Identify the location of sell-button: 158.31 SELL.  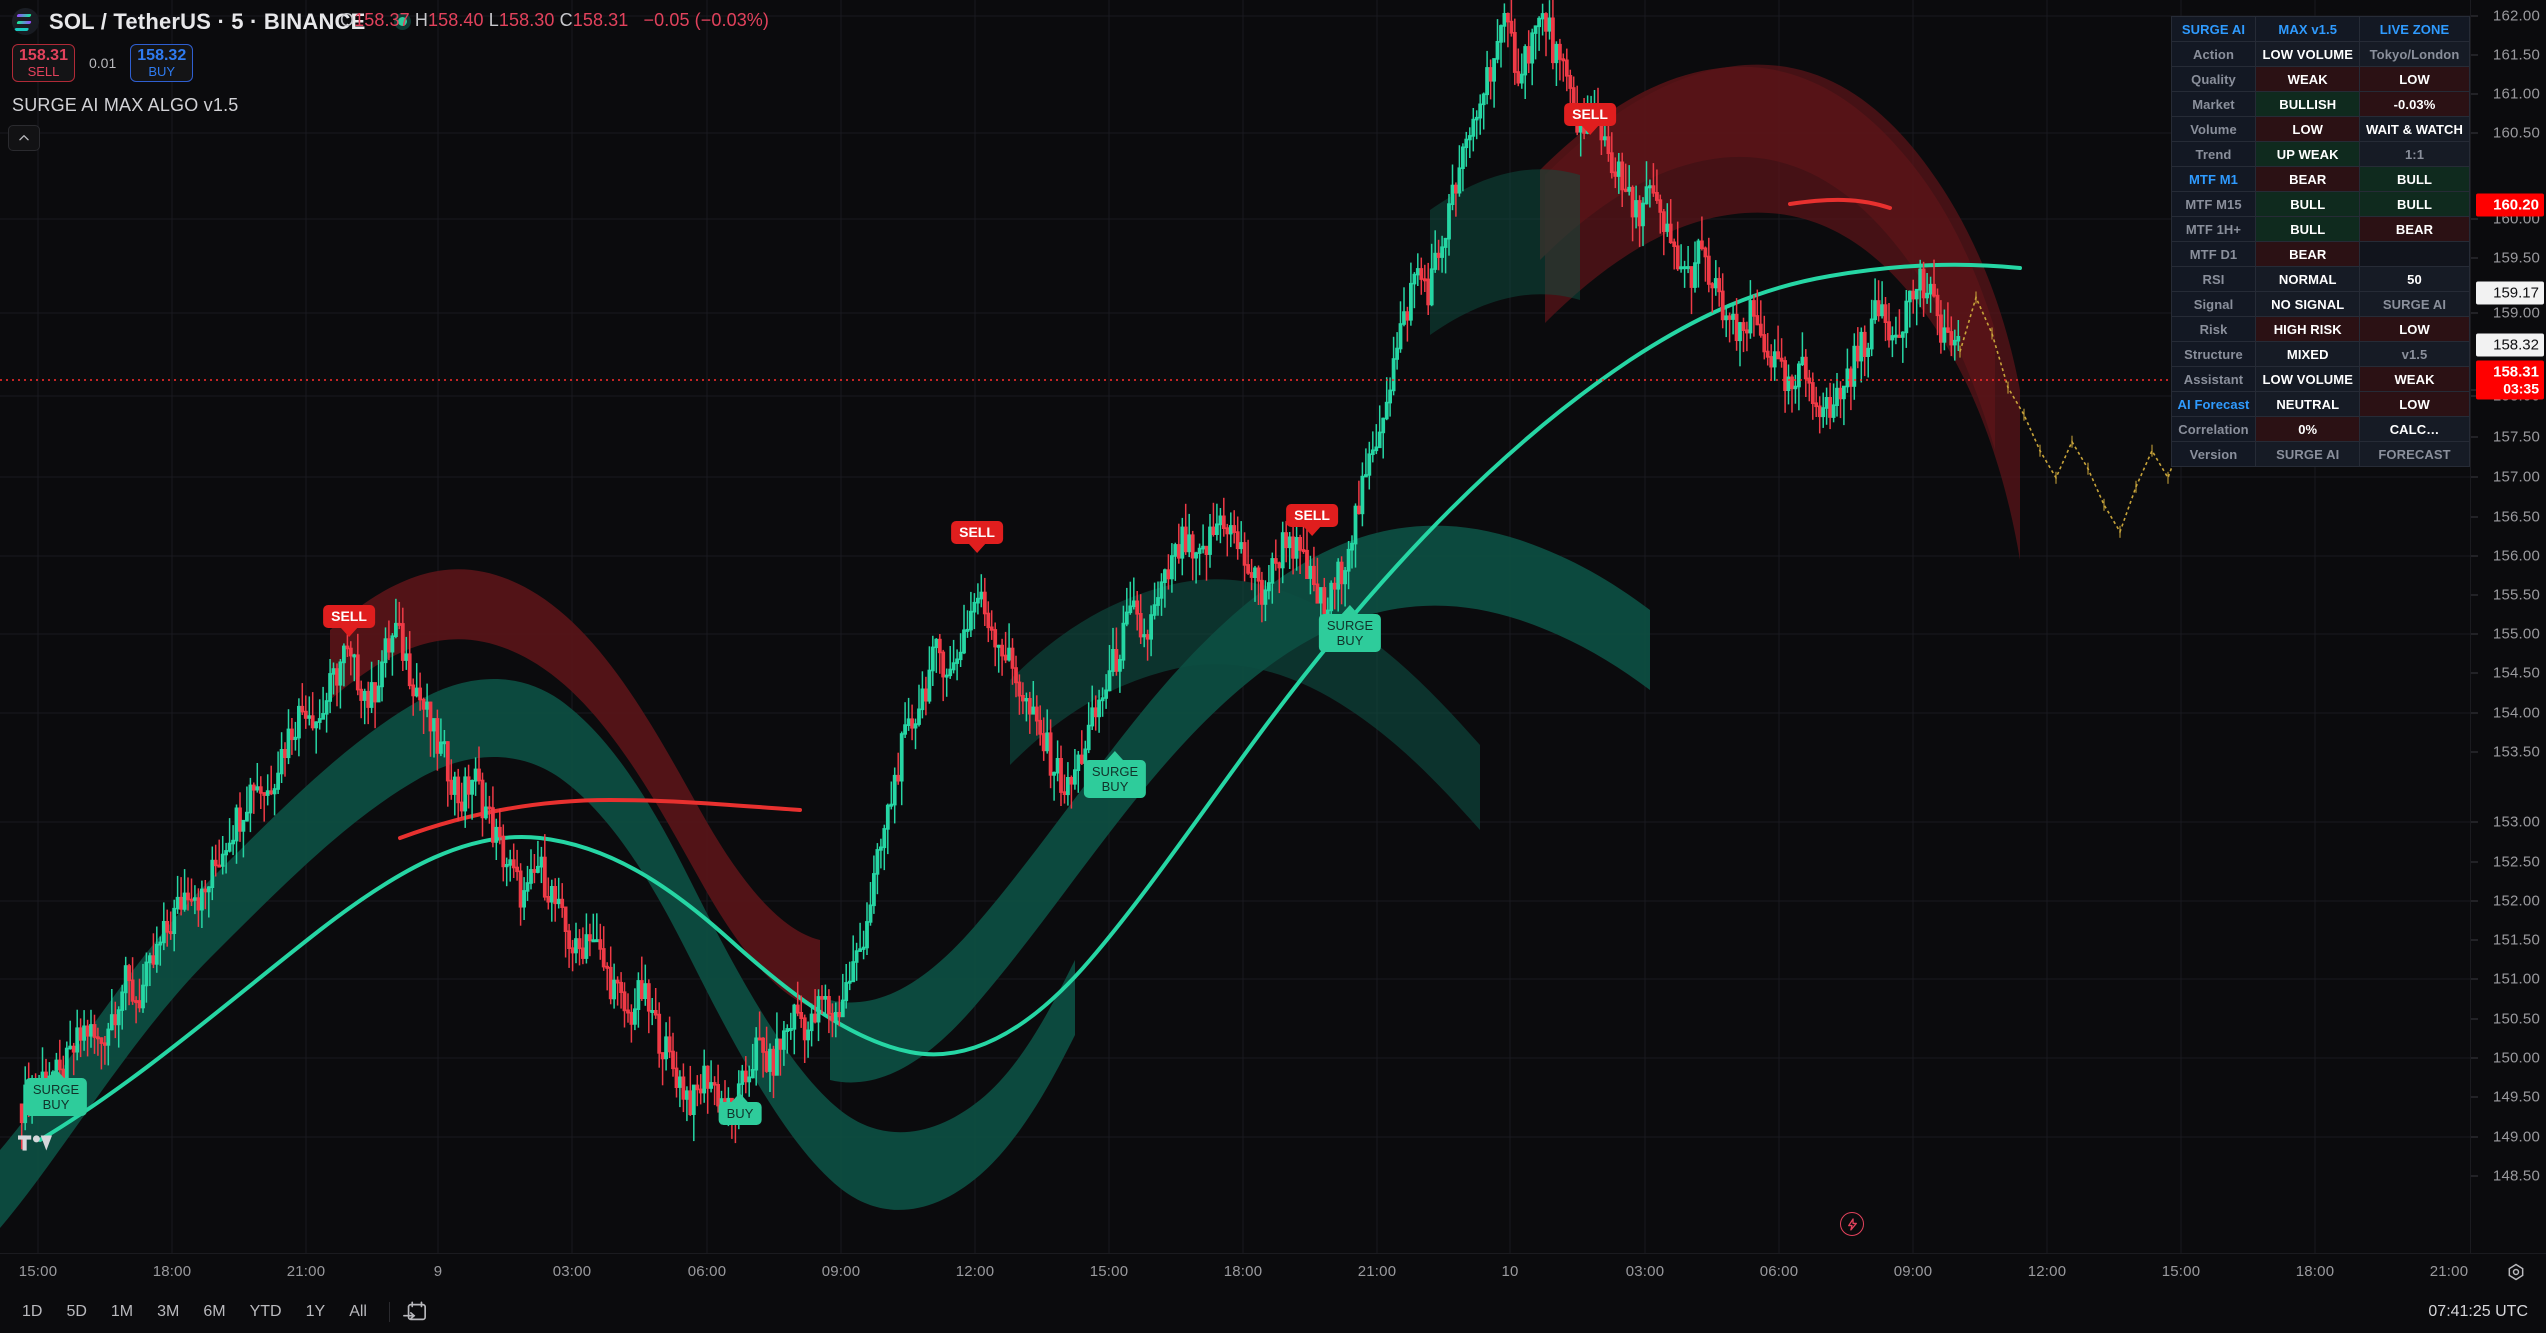
(43, 63).